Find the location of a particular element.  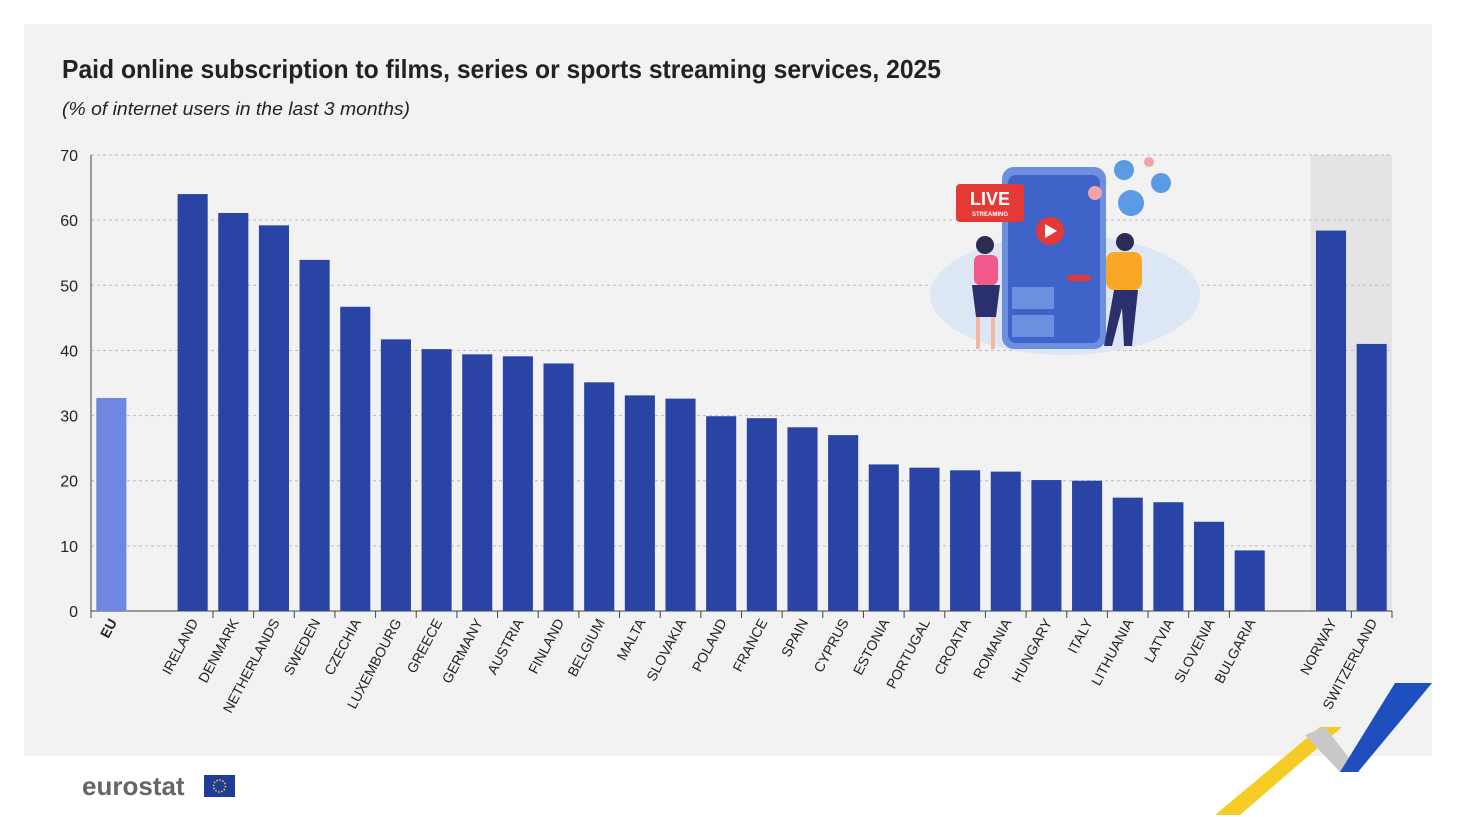

y-tick-label: 0 is located at coordinates (73, 612).